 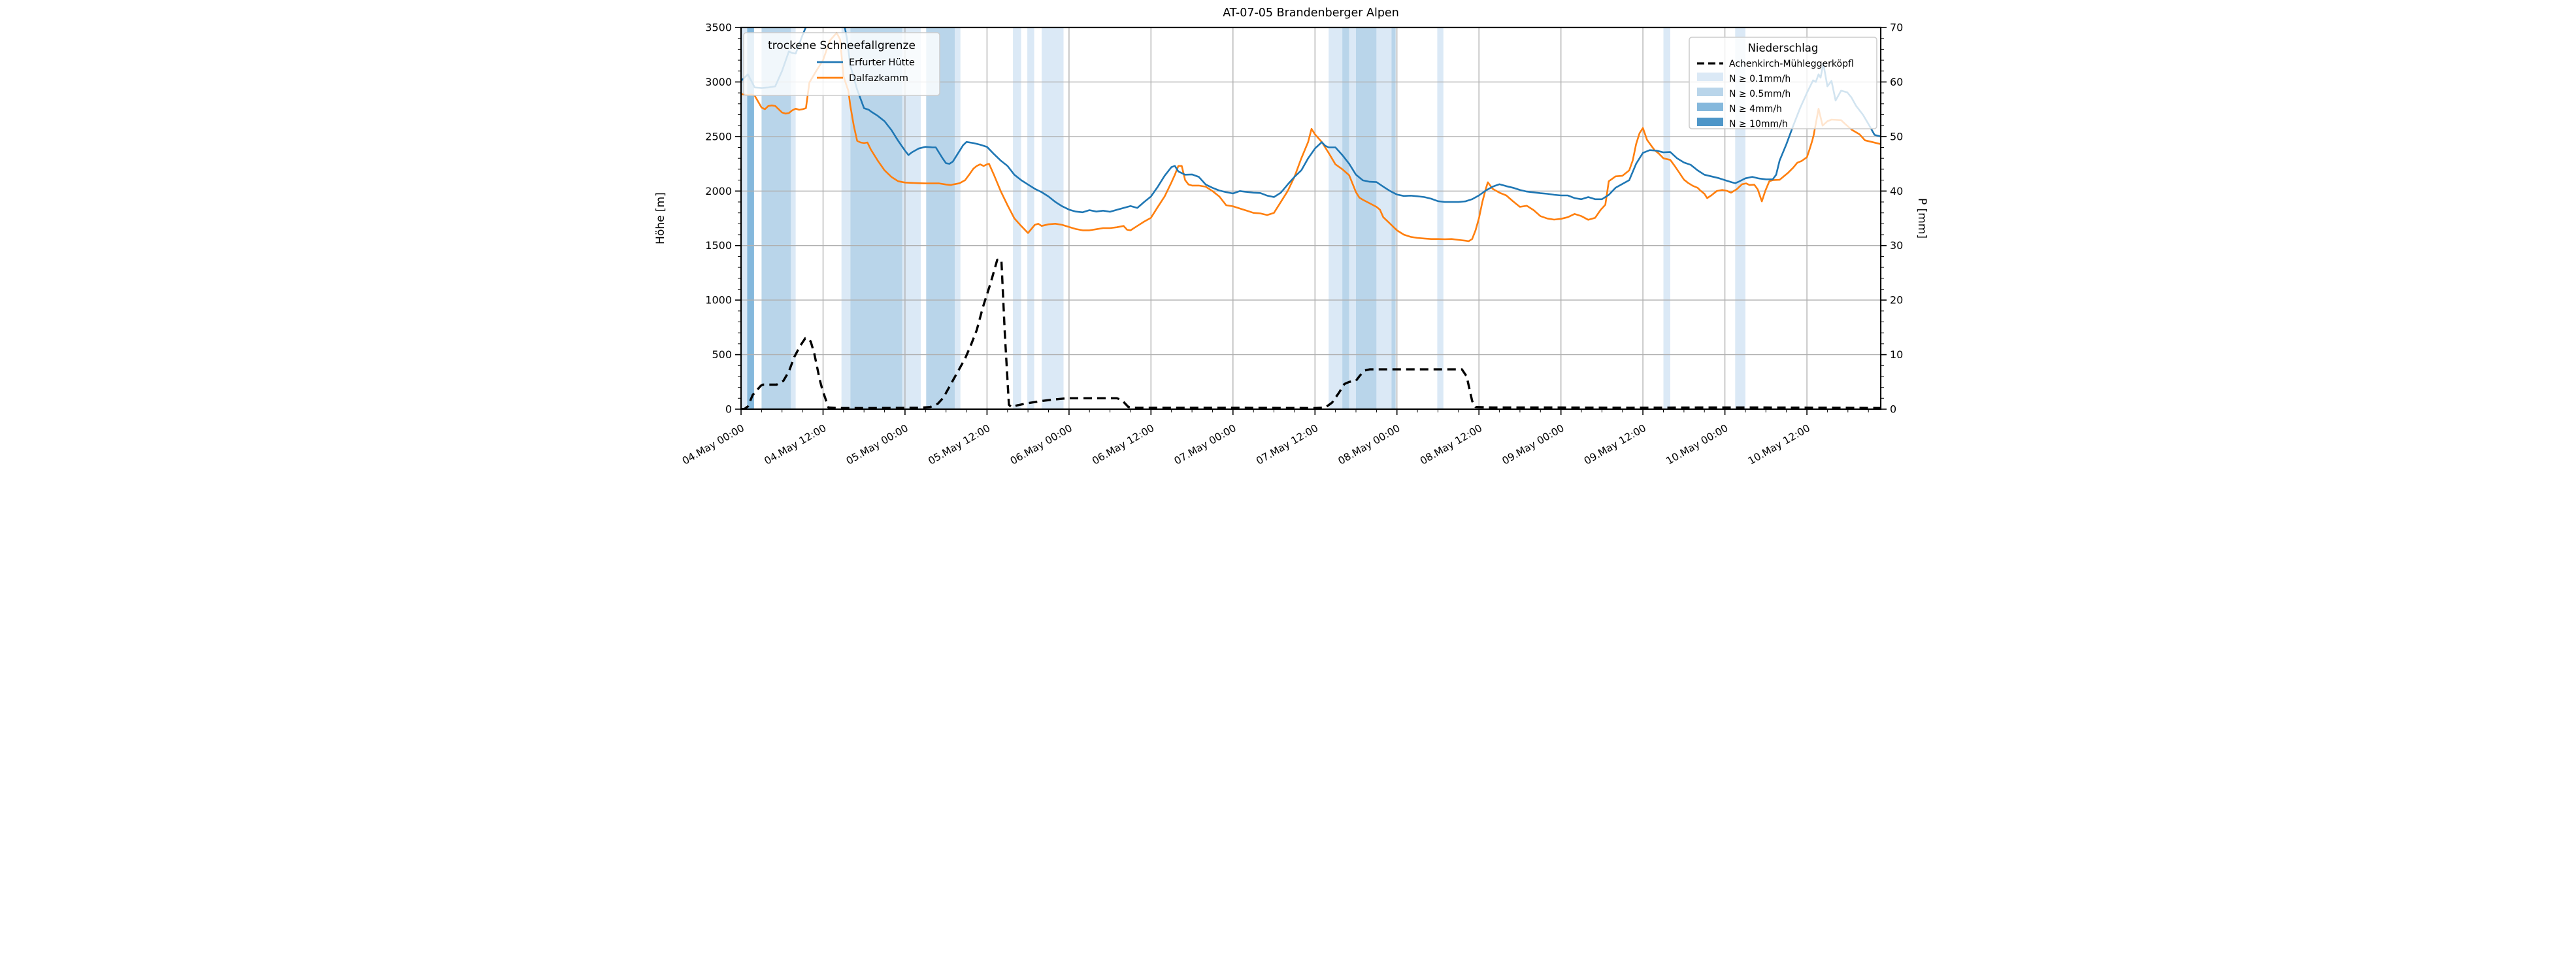 What do you see at coordinates (718, 136) in the screenshot?
I see `left-tick-label: 2500` at bounding box center [718, 136].